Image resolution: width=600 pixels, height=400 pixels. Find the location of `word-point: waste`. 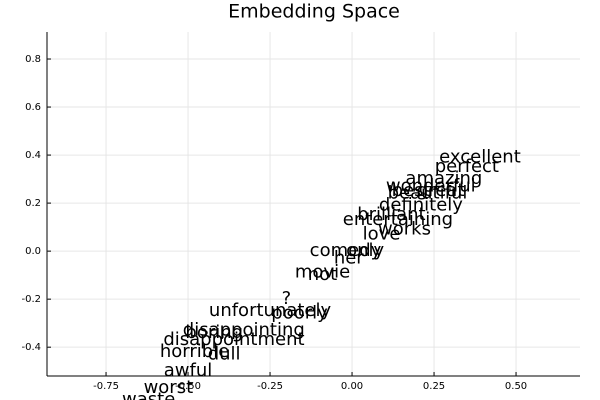

word-point: waste is located at coordinates (148, 394).